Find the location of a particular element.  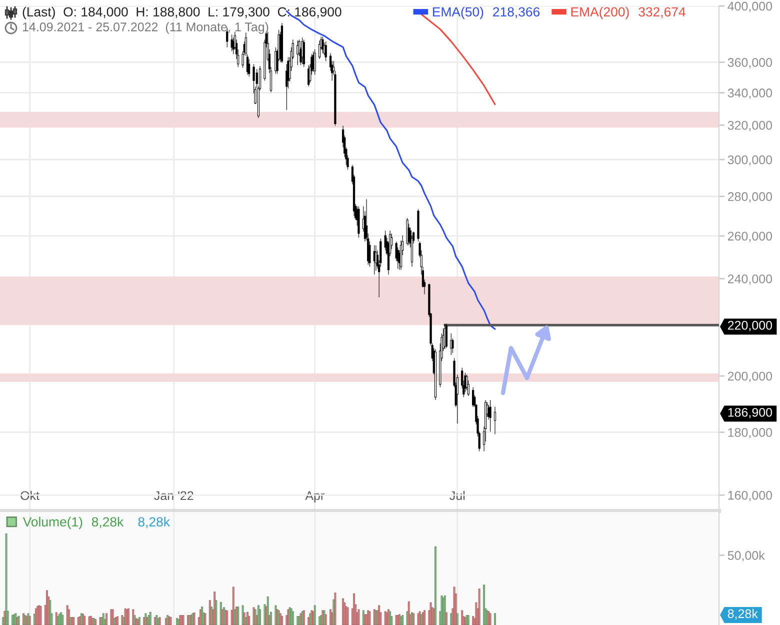

legend-label: EMA(50) is located at coordinates (458, 13).